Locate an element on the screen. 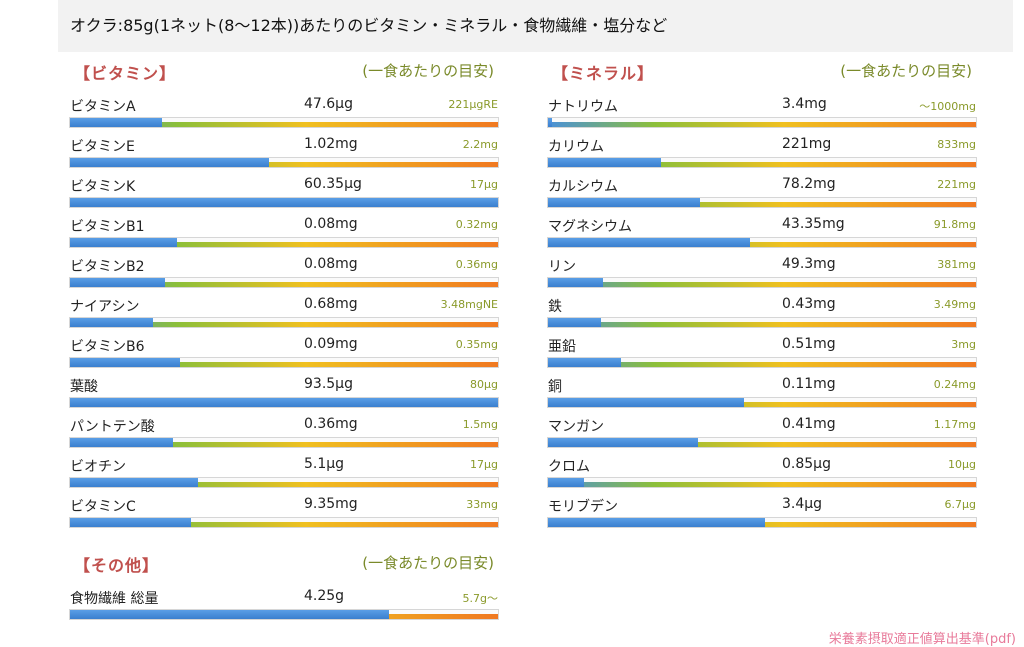 This screenshot has width=1024, height=647. nutrient-target: 0.32mg is located at coordinates (476, 224).